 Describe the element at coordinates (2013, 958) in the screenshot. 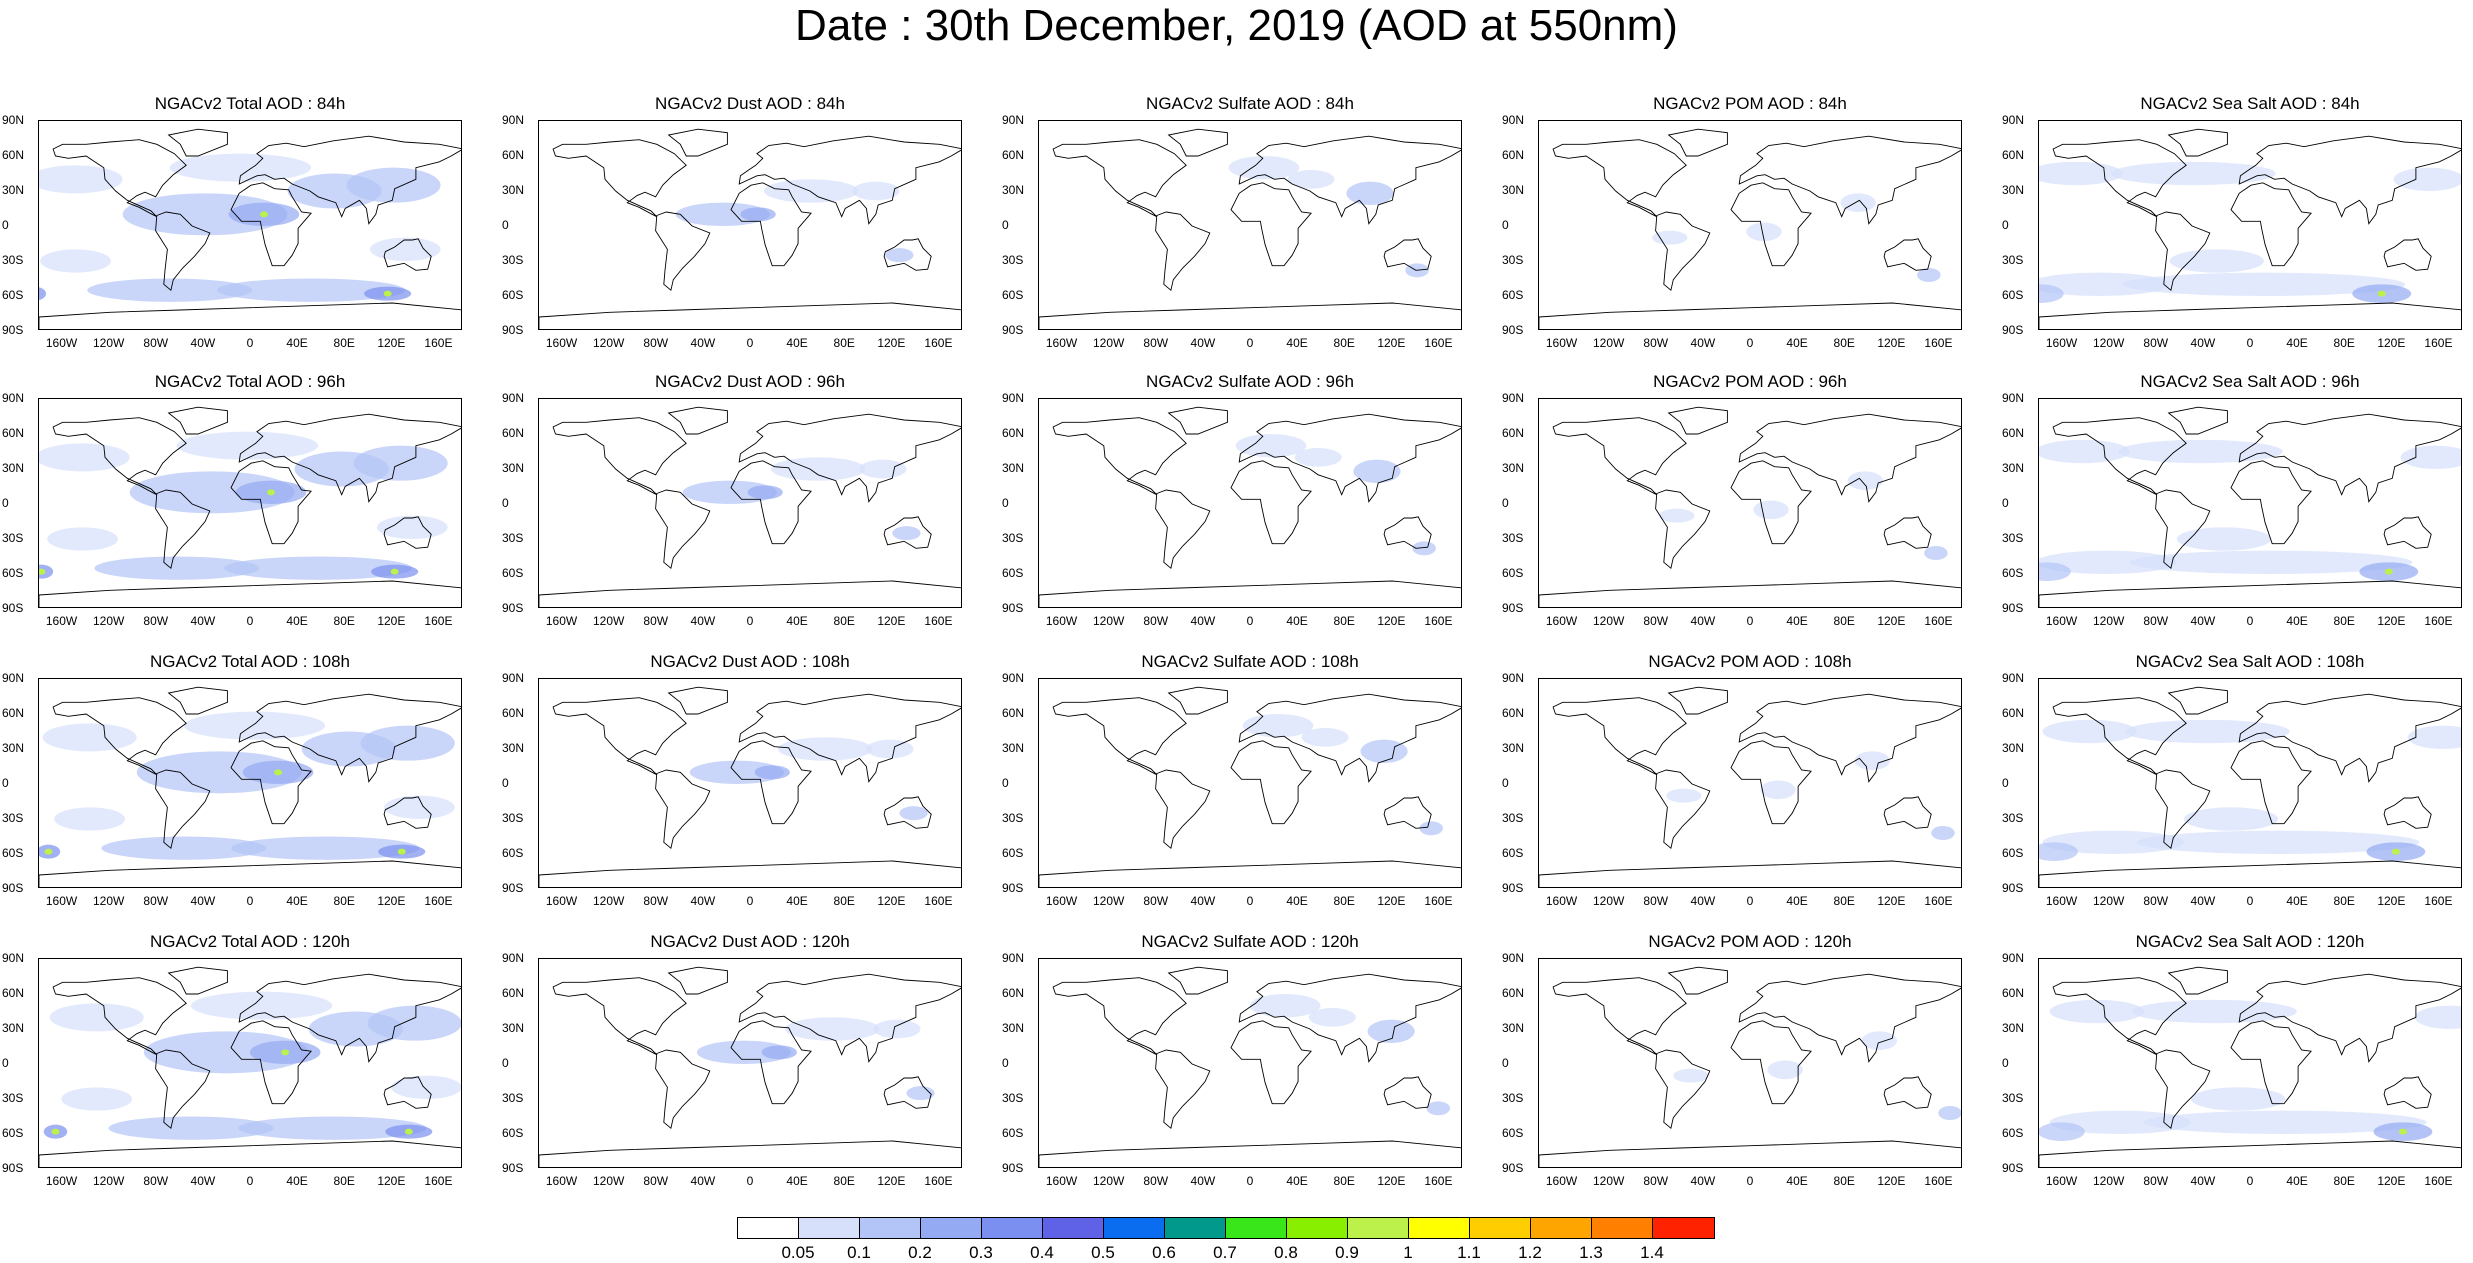

I see `lat-tick-label: 90N` at that location.